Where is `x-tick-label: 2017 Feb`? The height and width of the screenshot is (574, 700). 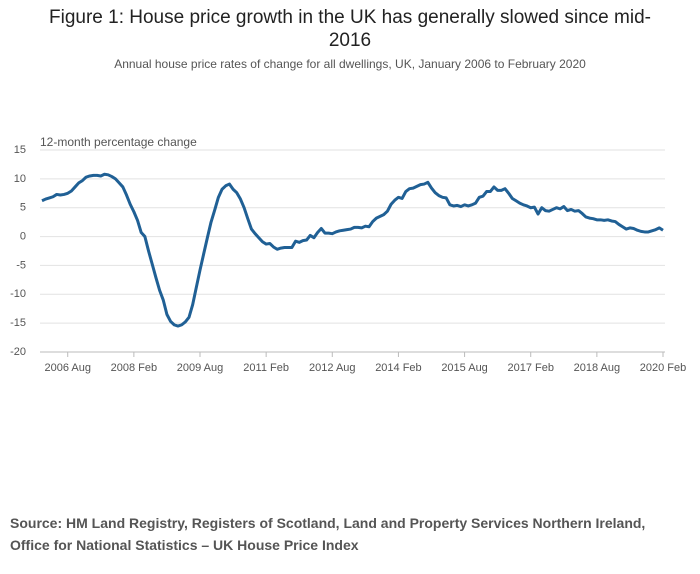 x-tick-label: 2017 Feb is located at coordinates (530, 368).